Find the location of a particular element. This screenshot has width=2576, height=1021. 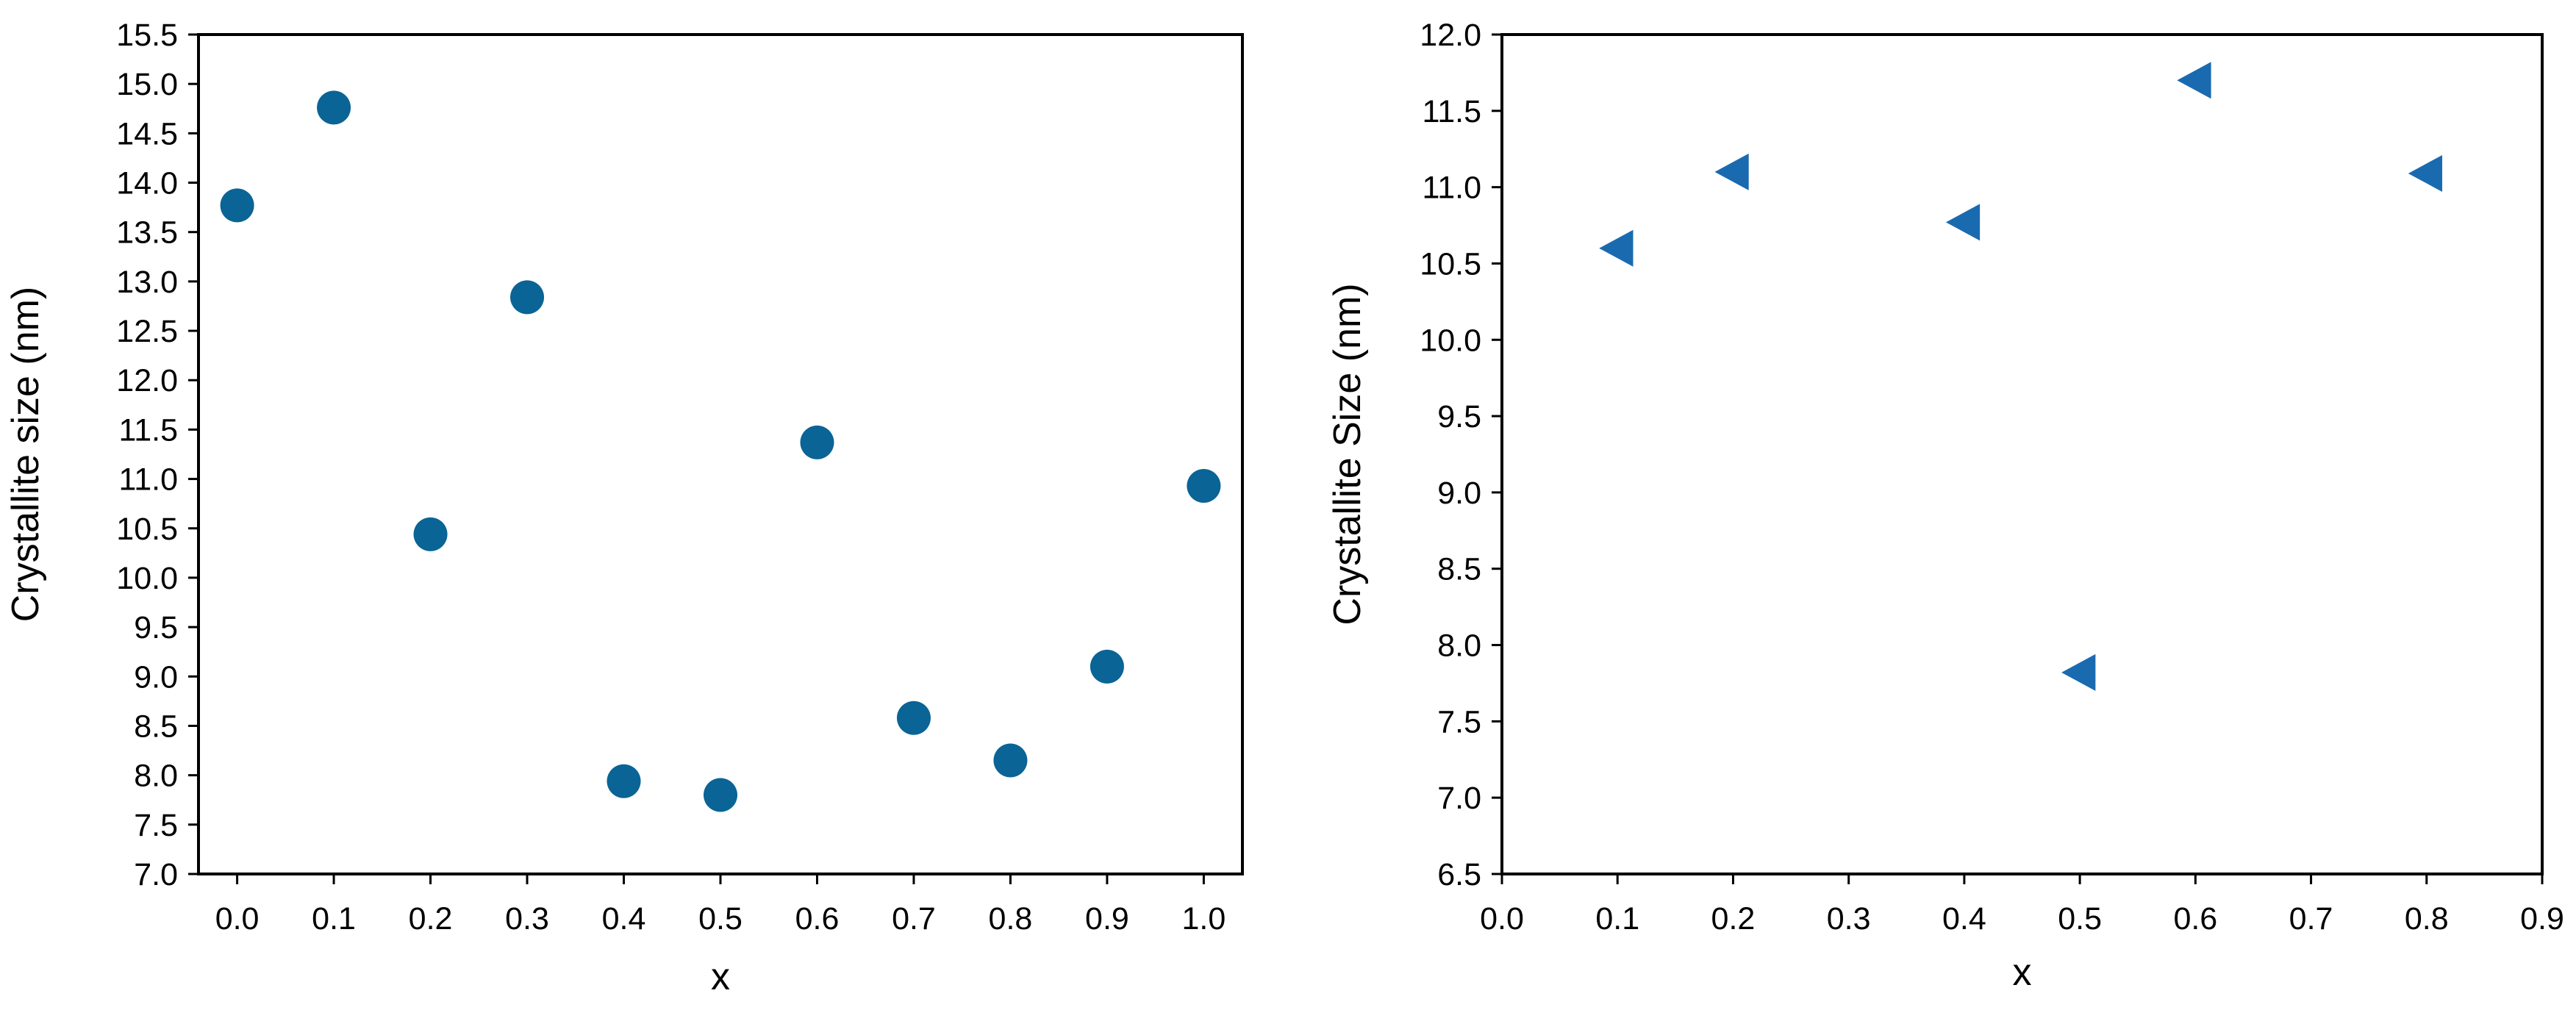

left-y-tick-label: 15.5 is located at coordinates (147, 35).